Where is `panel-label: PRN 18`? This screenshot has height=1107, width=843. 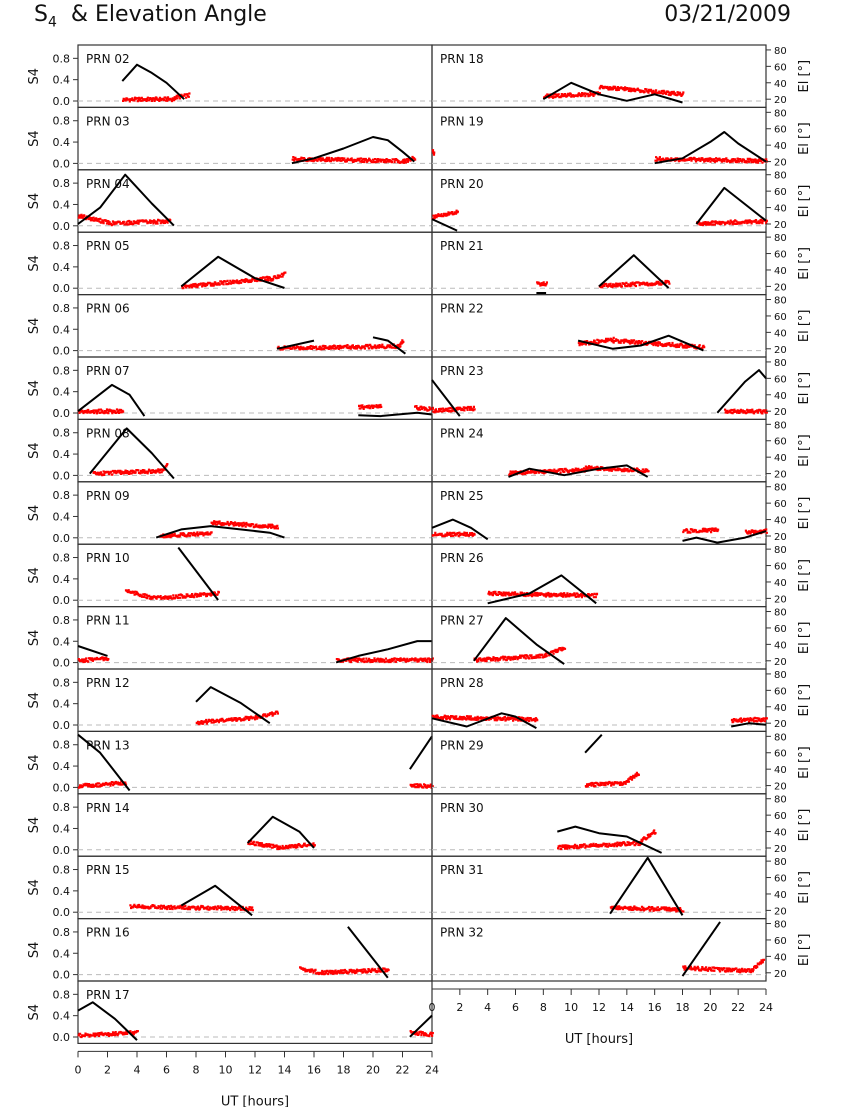
panel-label: PRN 18 is located at coordinates (462, 59).